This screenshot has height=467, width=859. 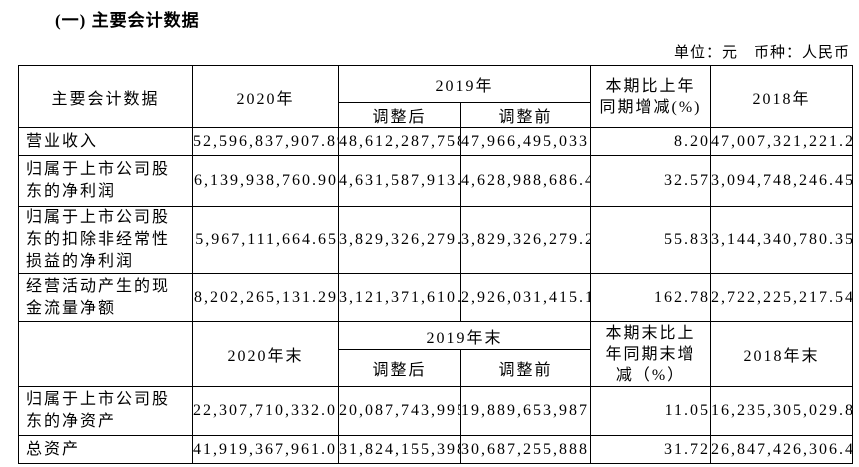 What do you see at coordinates (399, 181) in the screenshot?
I see `value-2019-adjusted: 4,631,587,913.58` at bounding box center [399, 181].